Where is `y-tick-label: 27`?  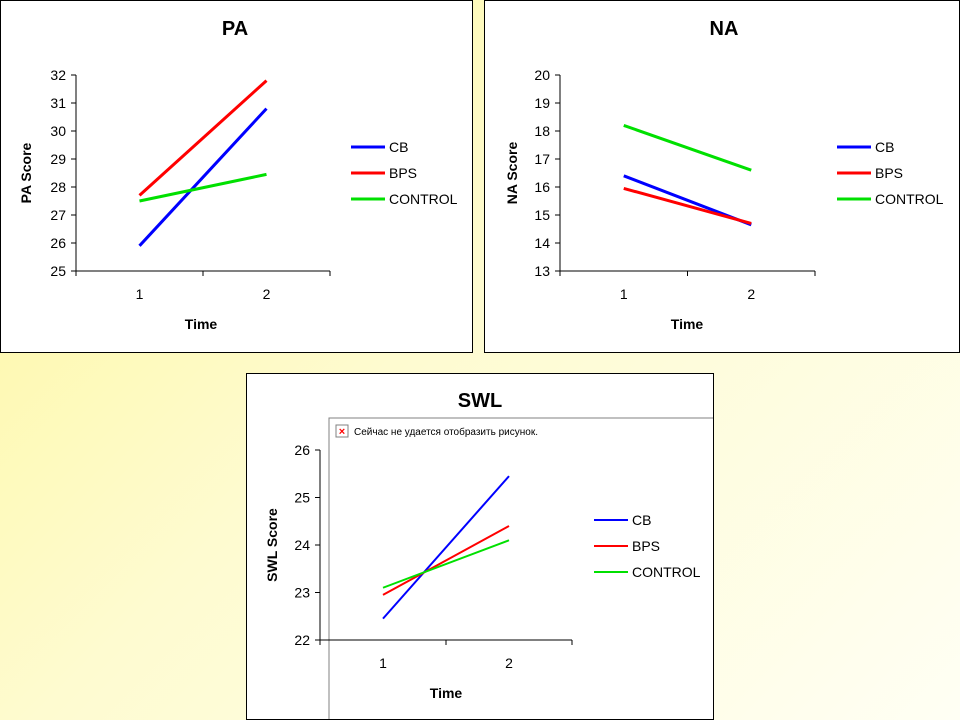 y-tick-label: 27 is located at coordinates (58, 215).